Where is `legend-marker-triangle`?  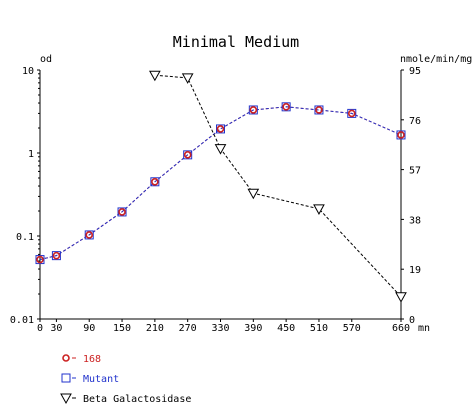
legend-marker-triangle is located at coordinates (66, 399).